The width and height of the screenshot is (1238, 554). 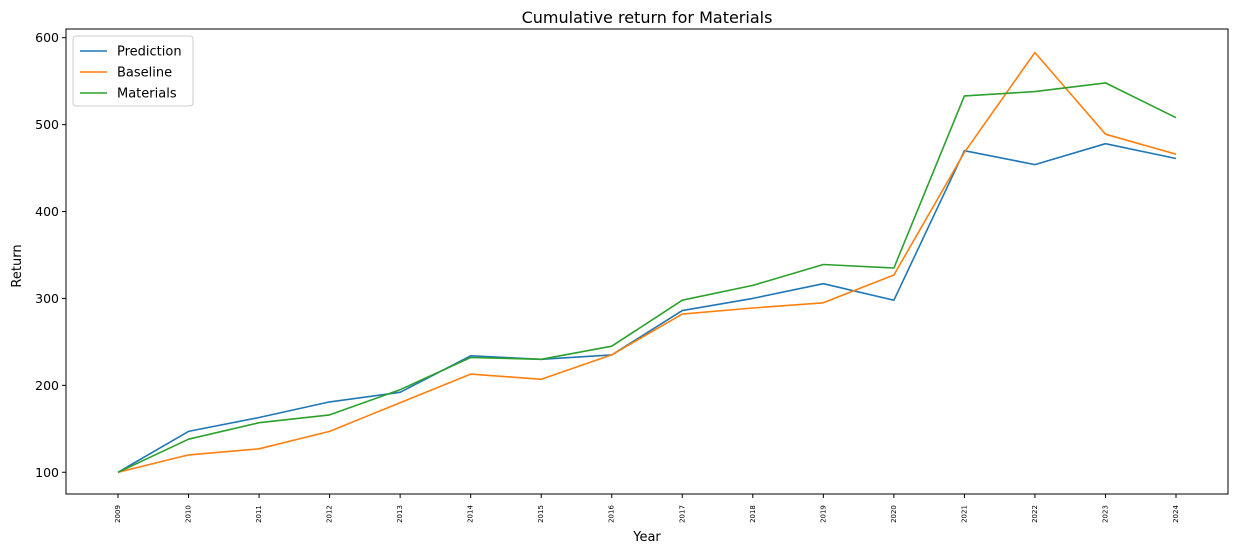 What do you see at coordinates (50, 255) in the screenshot?
I see `y-axis: 100 200 300 400 500 600` at bounding box center [50, 255].